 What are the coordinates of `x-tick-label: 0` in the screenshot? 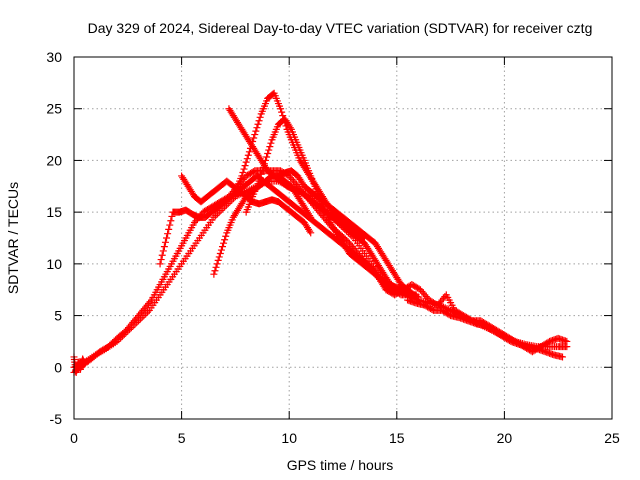 It's located at (74, 438).